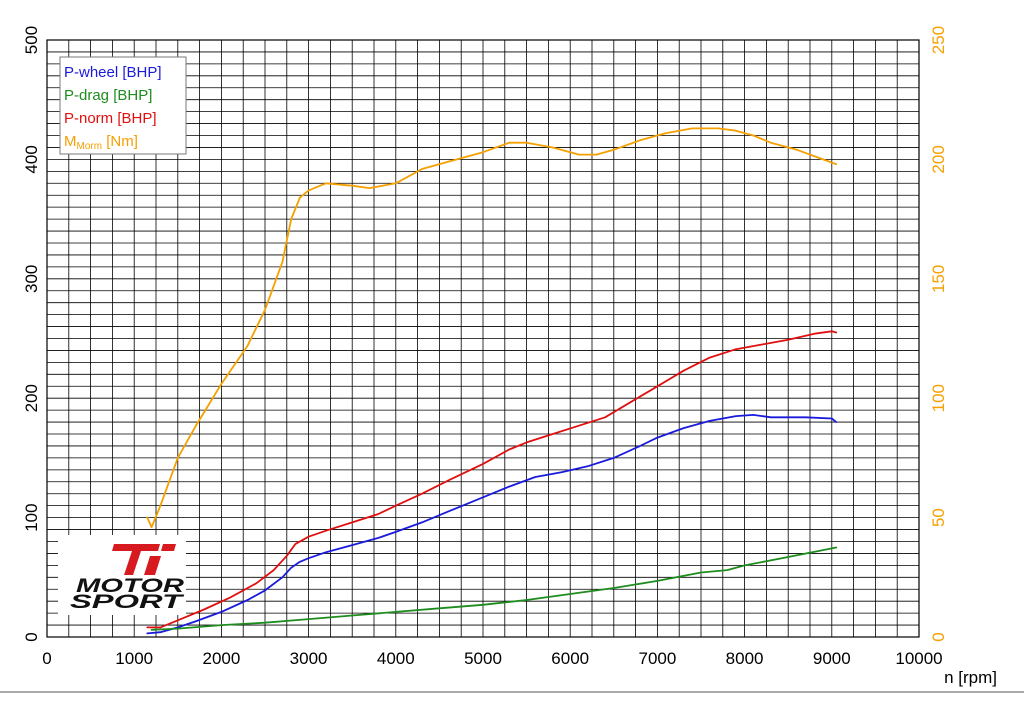 The width and height of the screenshot is (1024, 703). Describe the element at coordinates (108, 95) in the screenshot. I see `legend-item-p-drag: P-drag [BHP]` at that location.